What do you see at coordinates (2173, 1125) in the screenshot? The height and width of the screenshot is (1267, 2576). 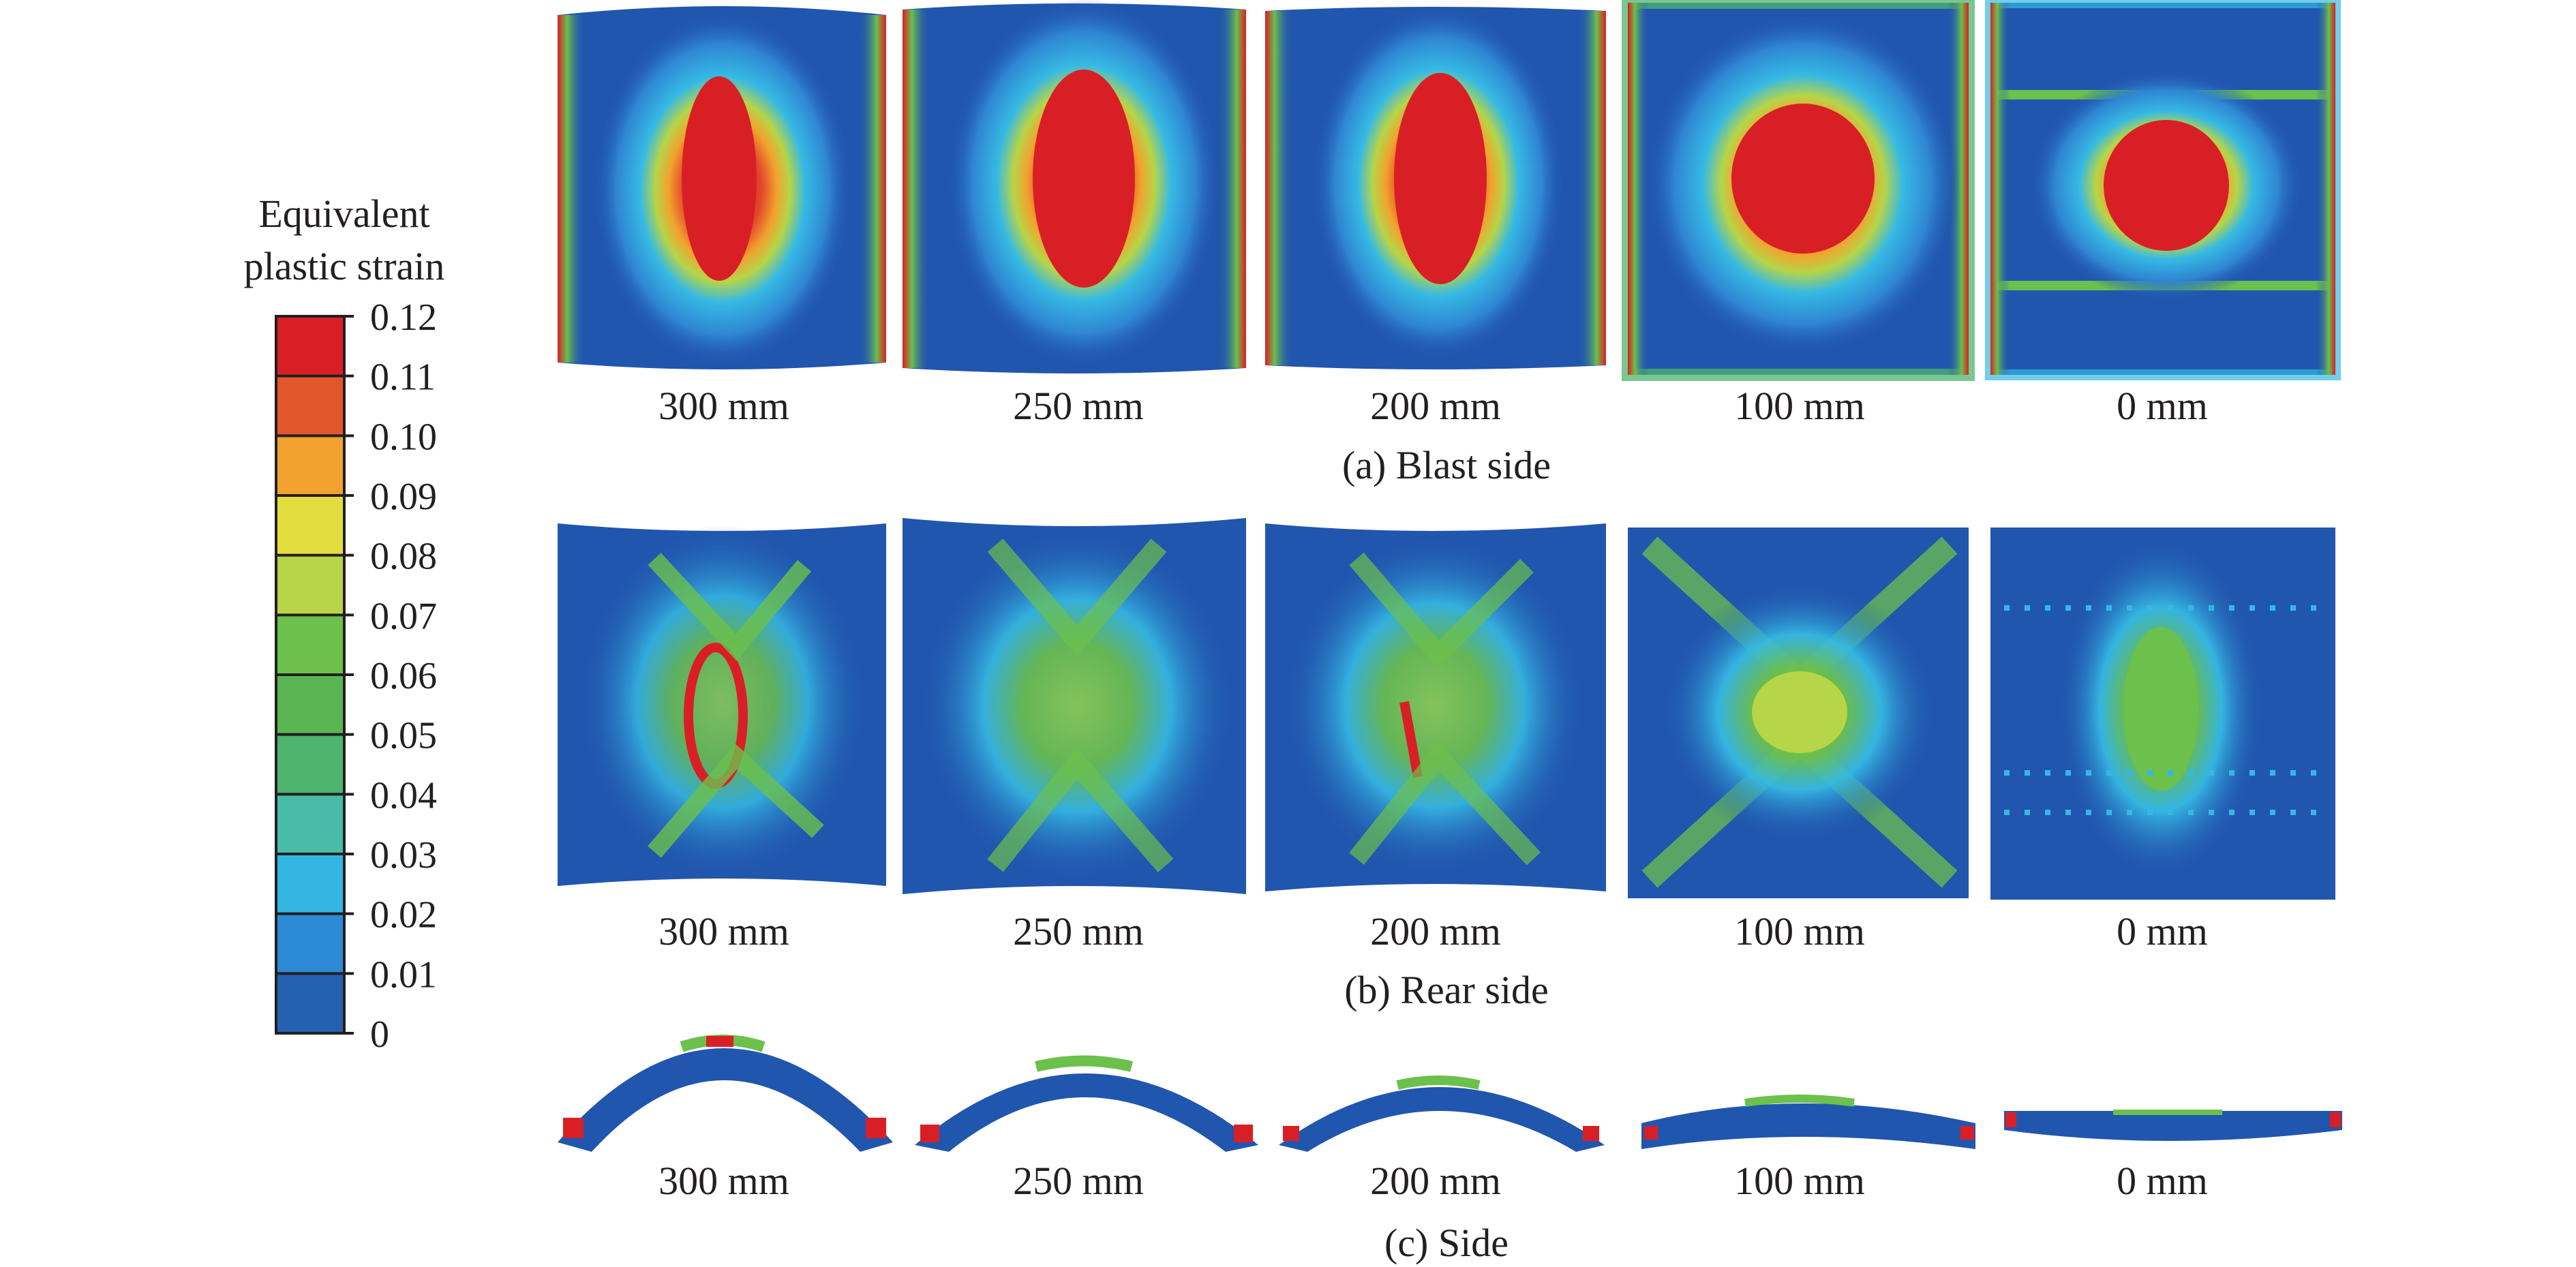 I see `side-panel-0mm` at bounding box center [2173, 1125].